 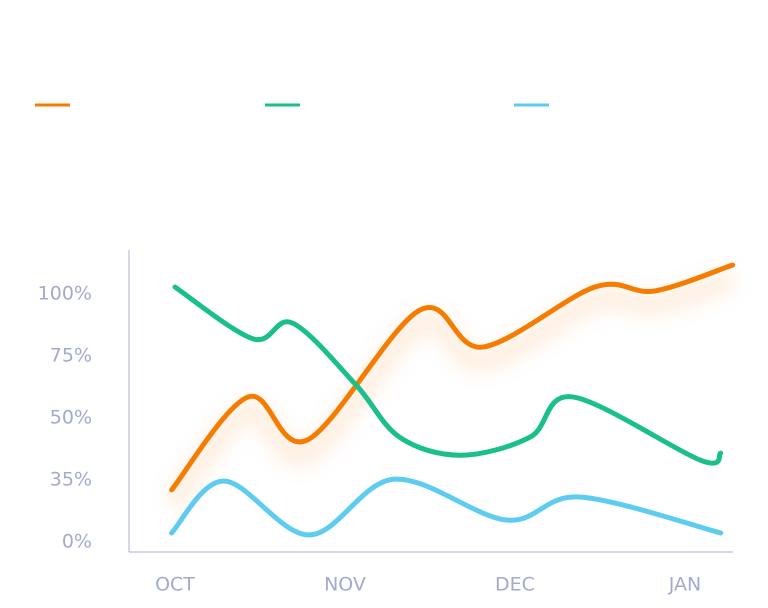 I want to click on x-tick-label: OCT, so click(x=175, y=585).